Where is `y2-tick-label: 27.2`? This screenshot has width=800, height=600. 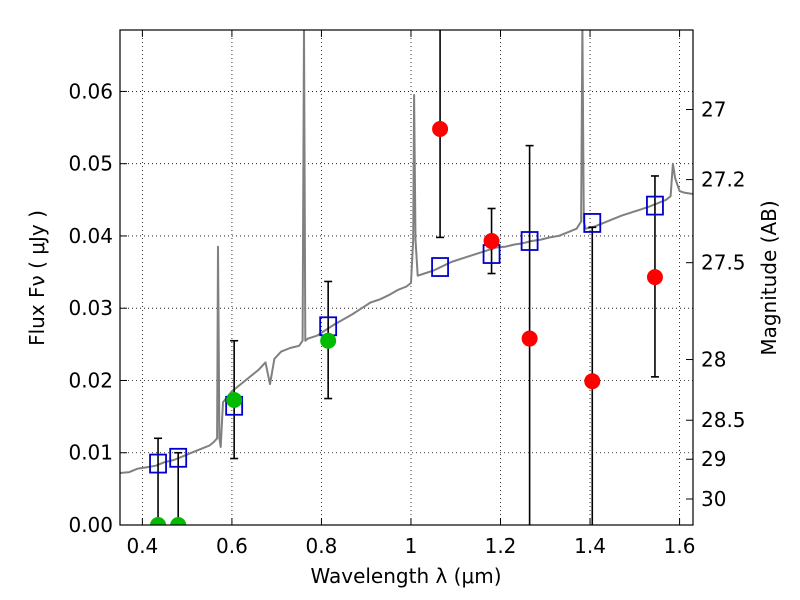
y2-tick-label: 27.2 is located at coordinates (723, 180).